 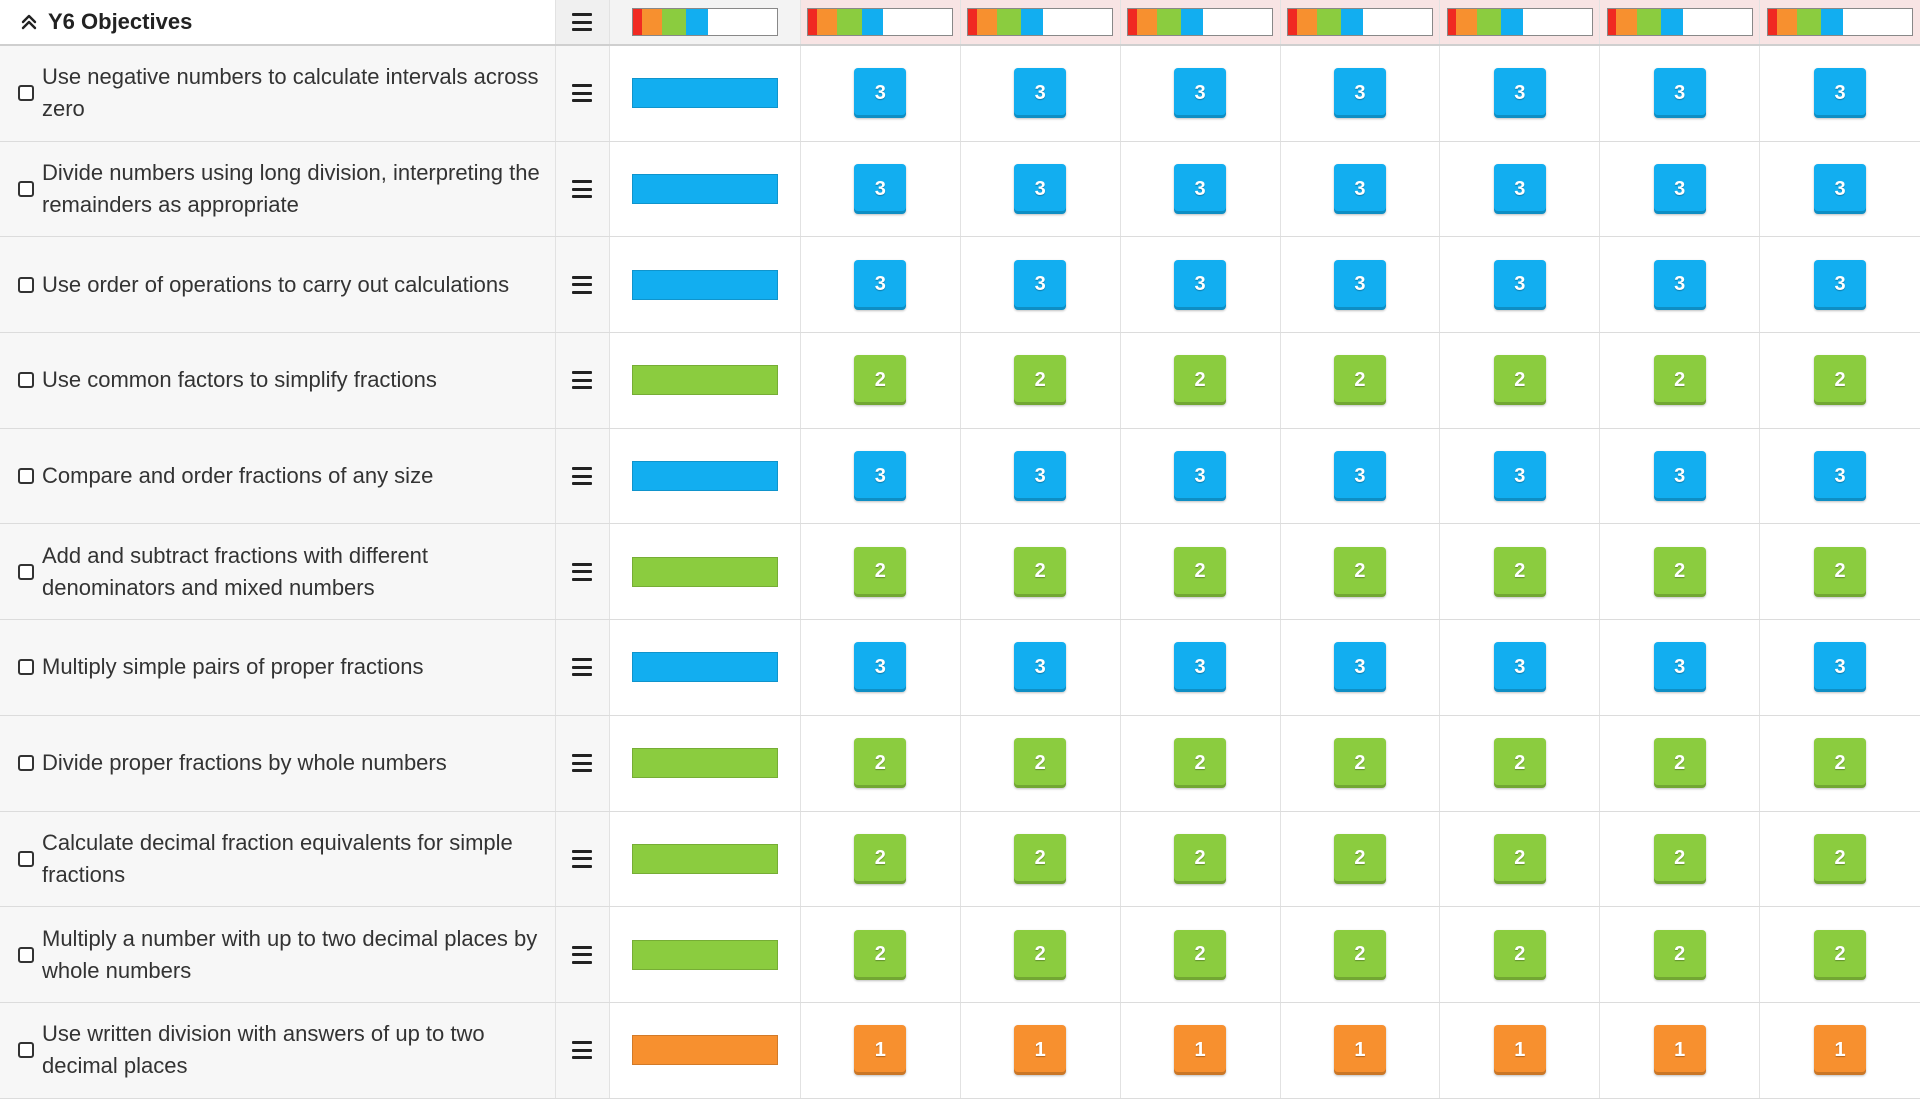 I want to click on chevron-up-icon, so click(x=29, y=22).